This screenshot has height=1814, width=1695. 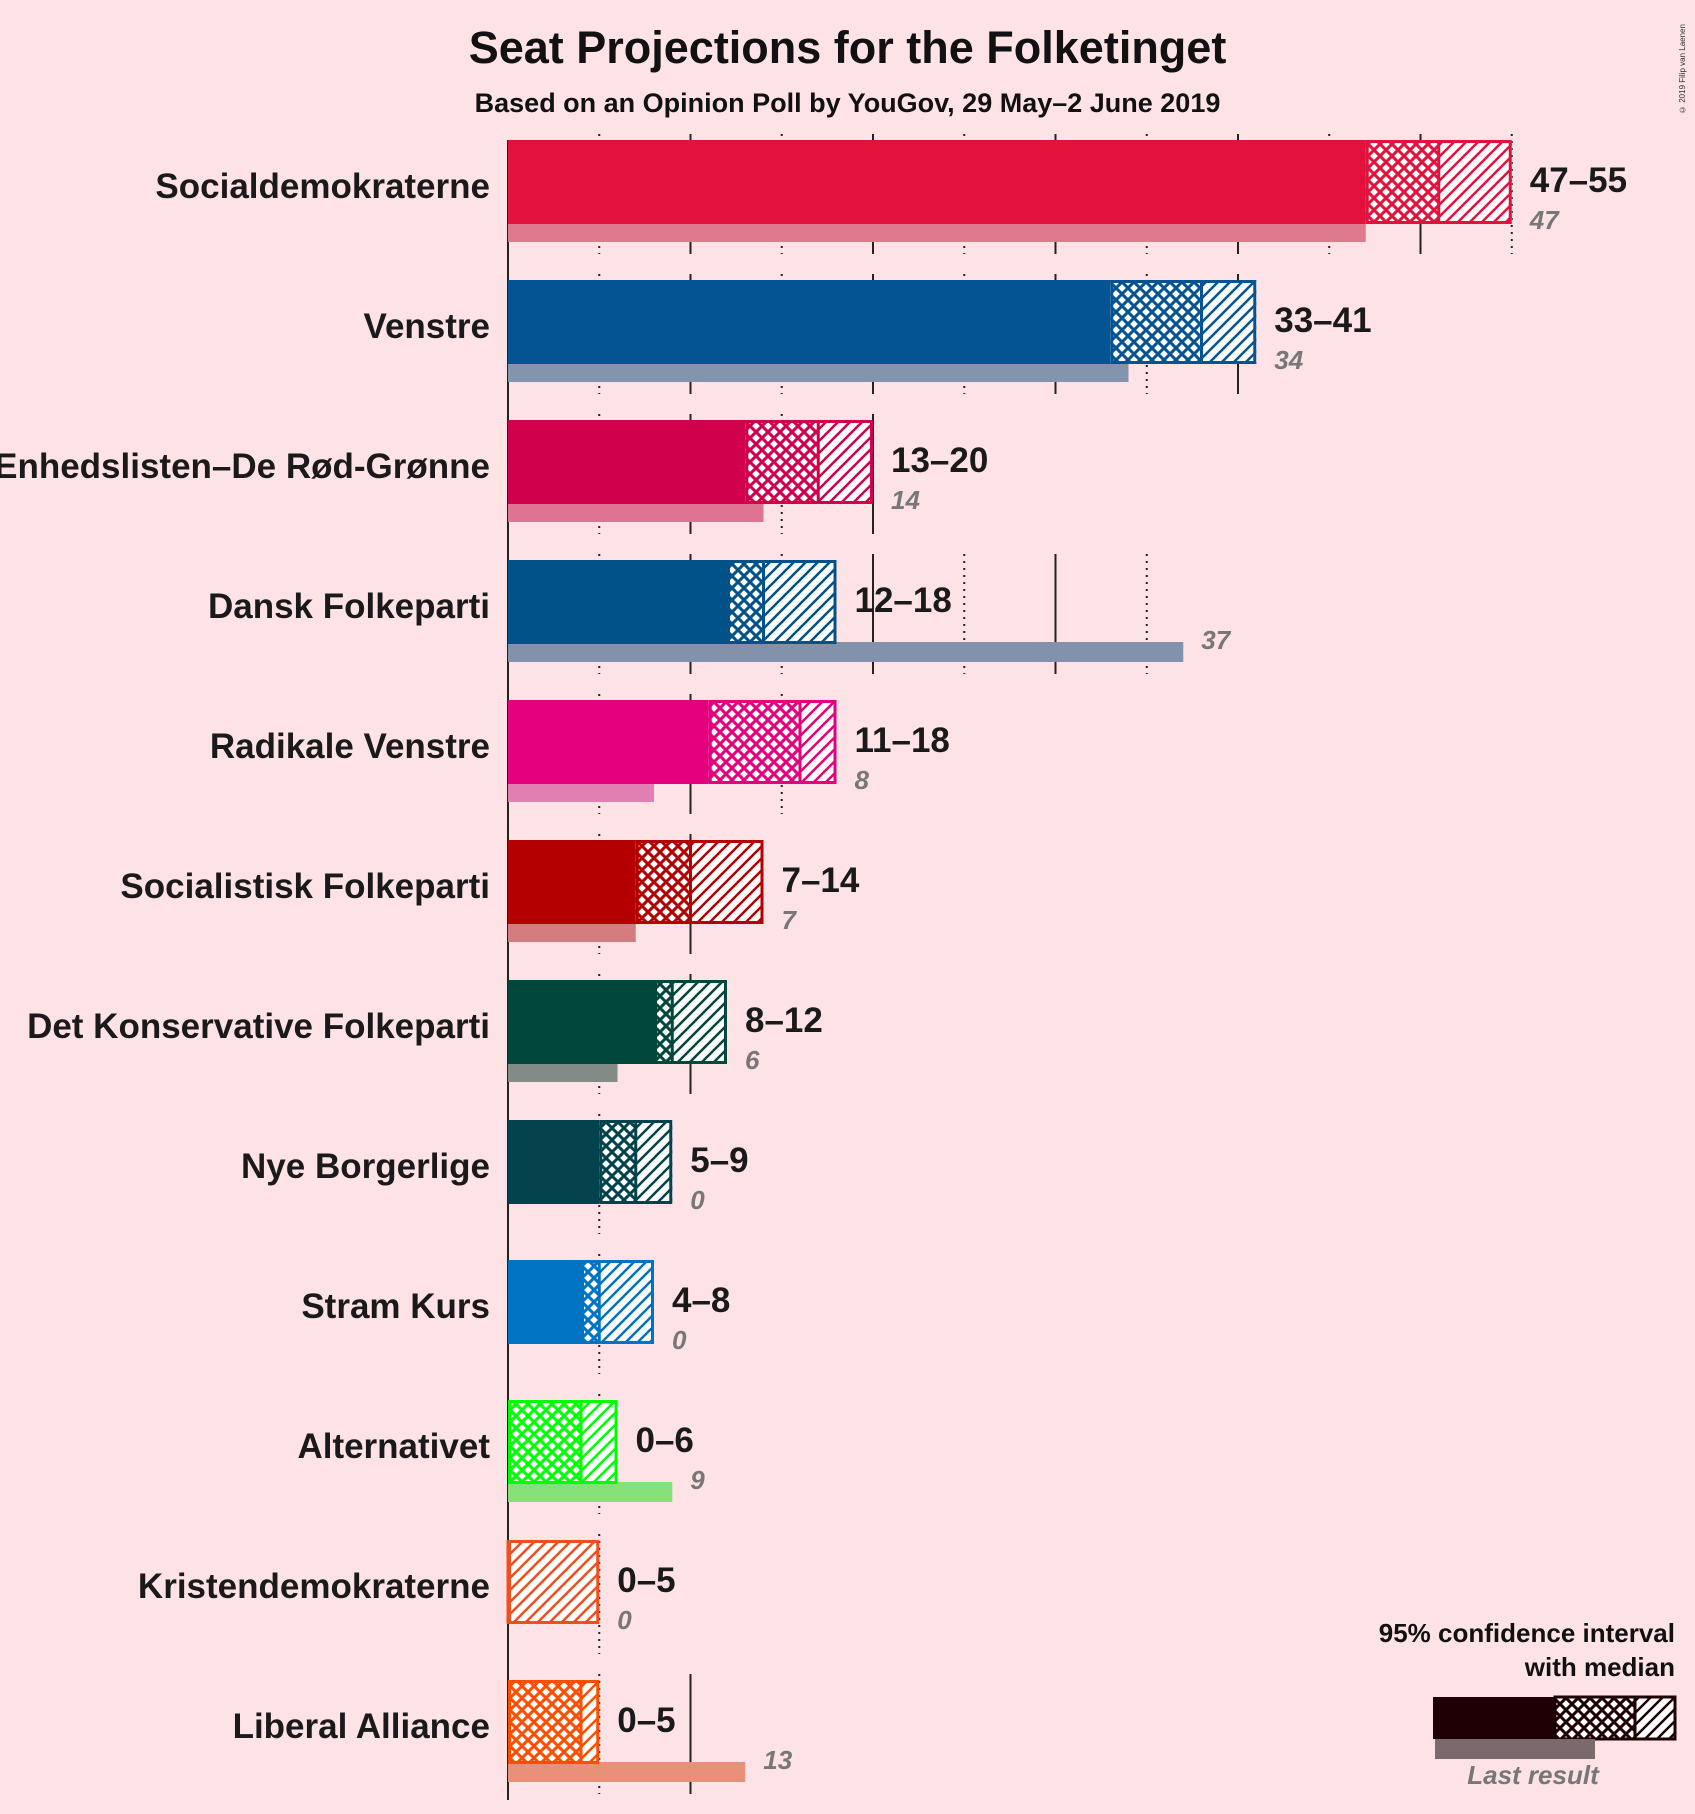 What do you see at coordinates (719, 1160) in the screenshot?
I see `range-label: 5–9` at bounding box center [719, 1160].